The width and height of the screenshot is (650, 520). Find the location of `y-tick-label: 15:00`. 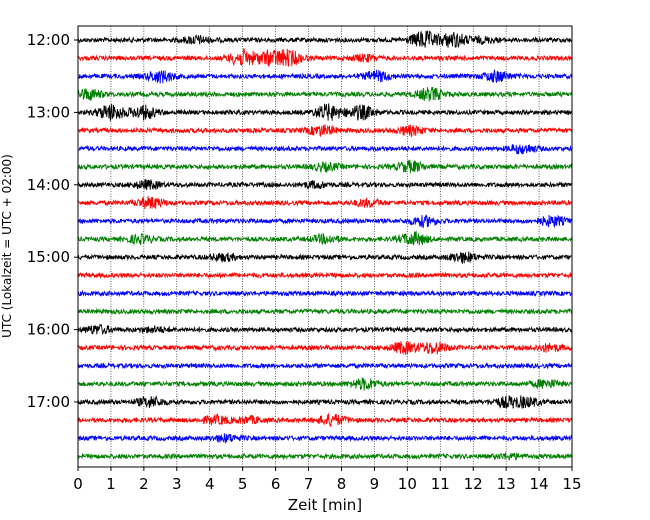

y-tick-label: 15:00 is located at coordinates (48, 257).